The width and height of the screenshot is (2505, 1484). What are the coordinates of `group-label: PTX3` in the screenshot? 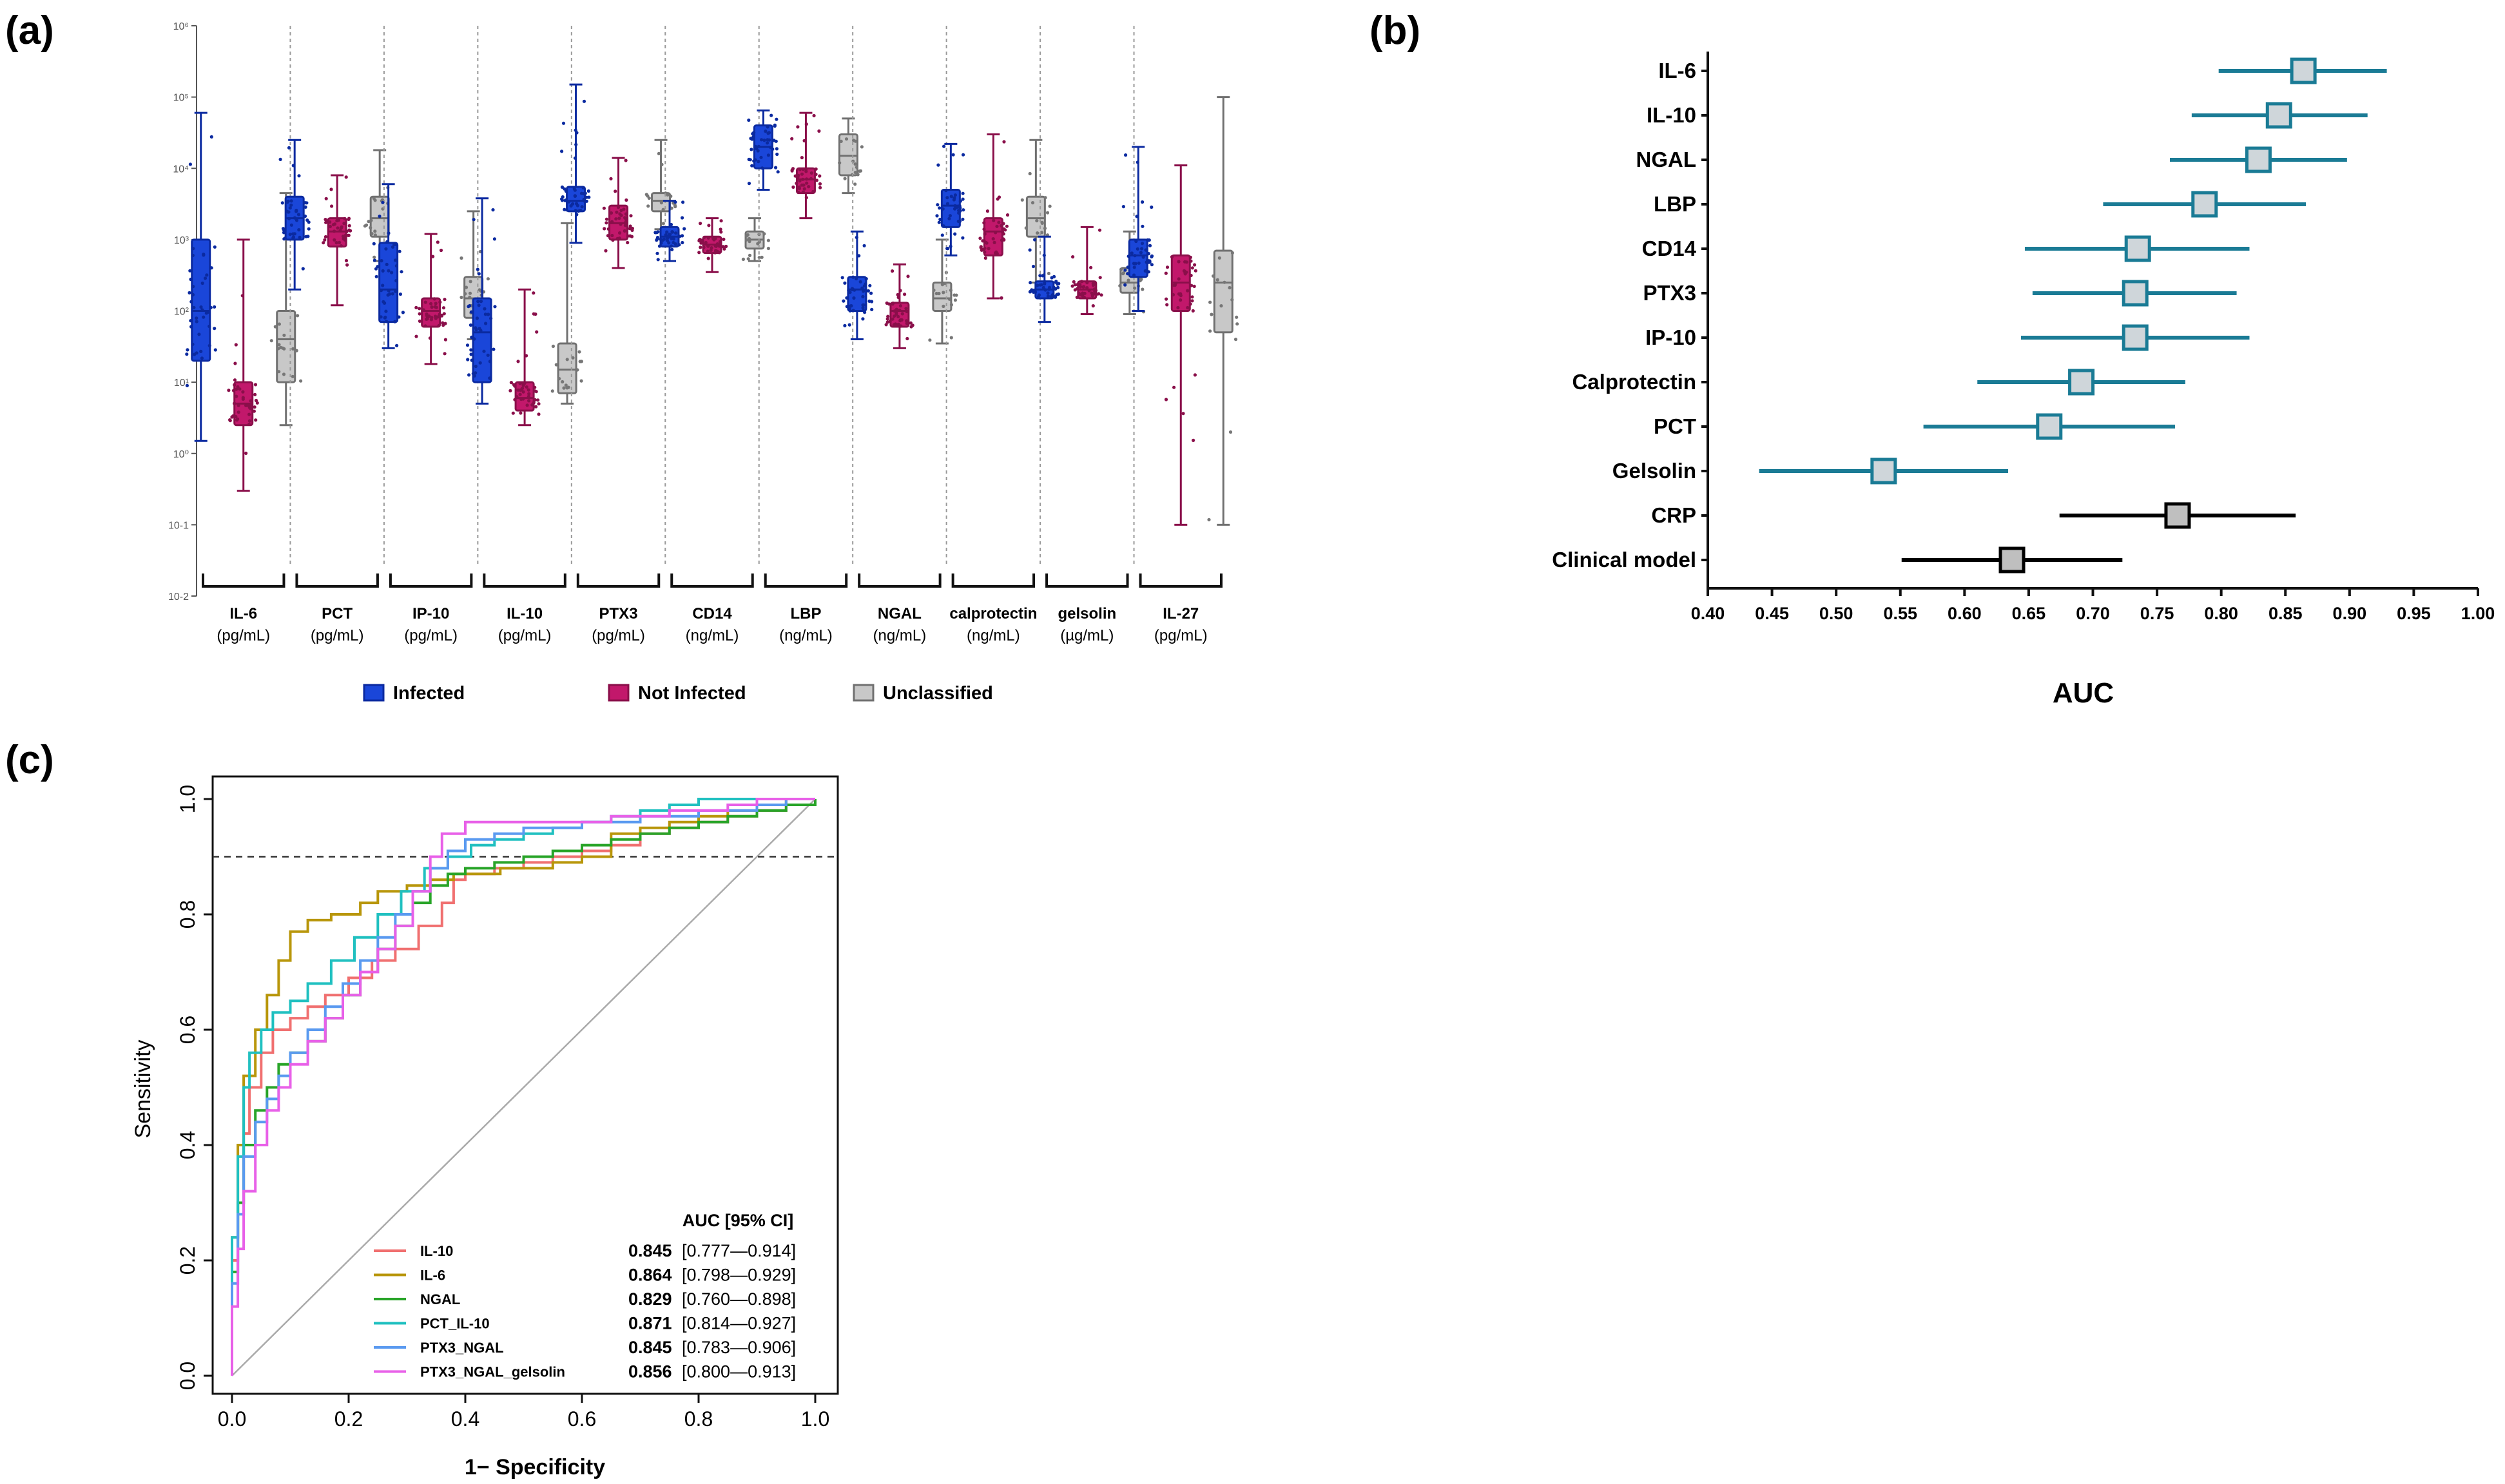 It's located at (618, 613).